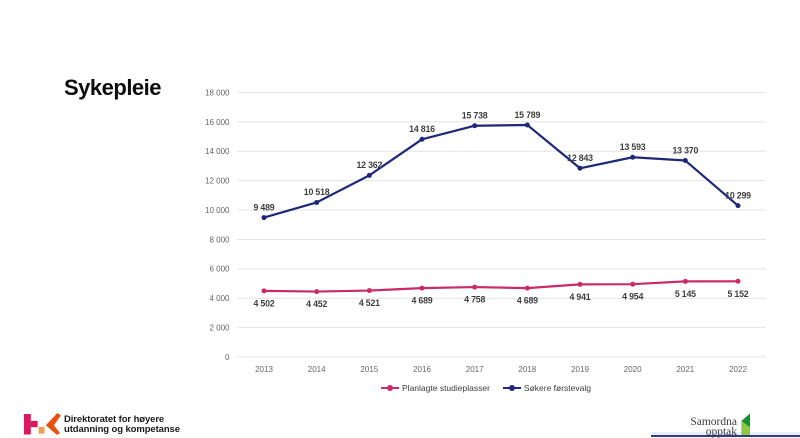  What do you see at coordinates (369, 165) in the screenshot?
I see `svg-text: 12 362` at bounding box center [369, 165].